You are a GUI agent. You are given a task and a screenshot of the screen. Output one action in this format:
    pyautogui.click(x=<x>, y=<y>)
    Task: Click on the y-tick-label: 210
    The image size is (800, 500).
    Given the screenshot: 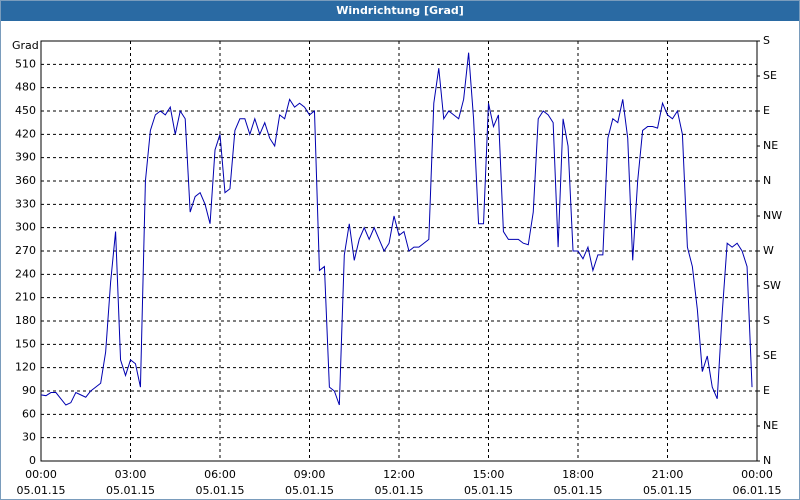 What is the action you would take?
    pyautogui.click(x=25, y=297)
    